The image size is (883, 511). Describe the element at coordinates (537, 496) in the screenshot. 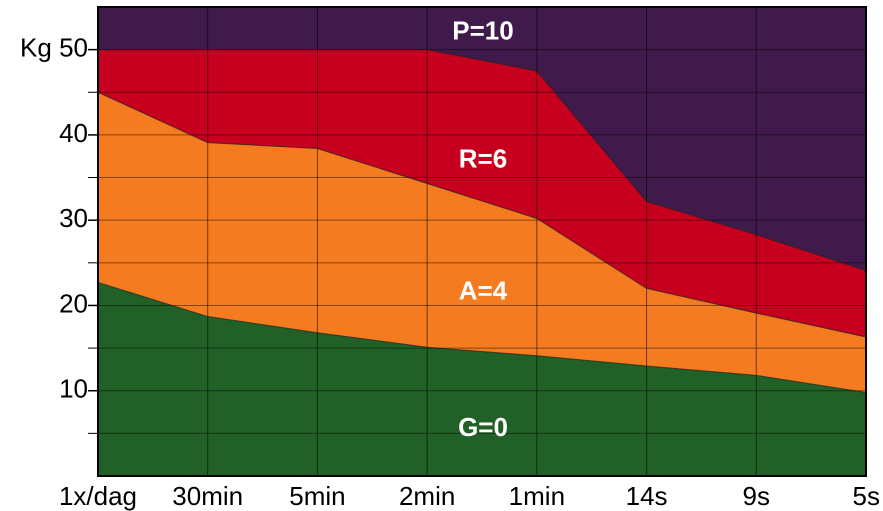

I see `x-tick-label: 1min` at that location.